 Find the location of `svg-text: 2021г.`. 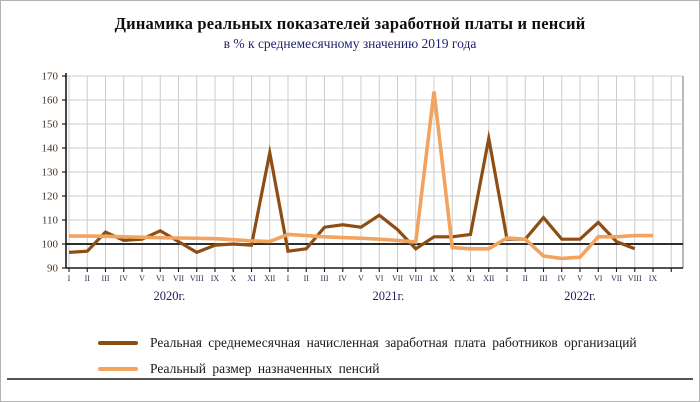

svg-text: 2021г. is located at coordinates (388, 296).